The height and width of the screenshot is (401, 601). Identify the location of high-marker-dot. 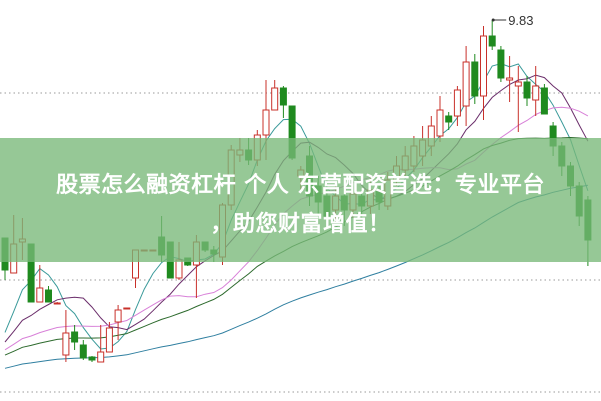
(493, 20).